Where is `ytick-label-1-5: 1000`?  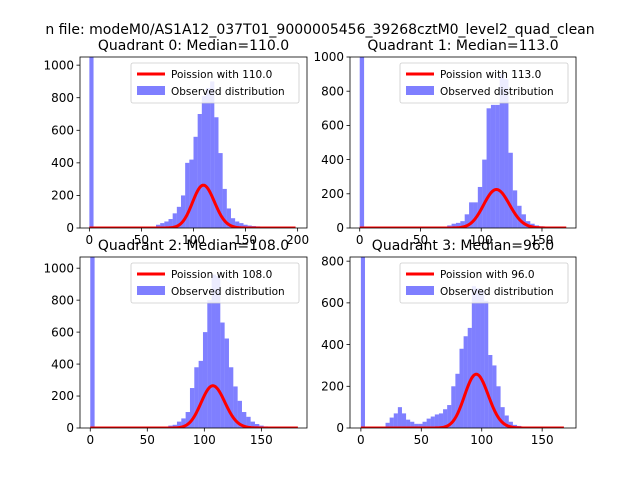
ytick-label-1-5: 1000 is located at coordinates (328, 57).